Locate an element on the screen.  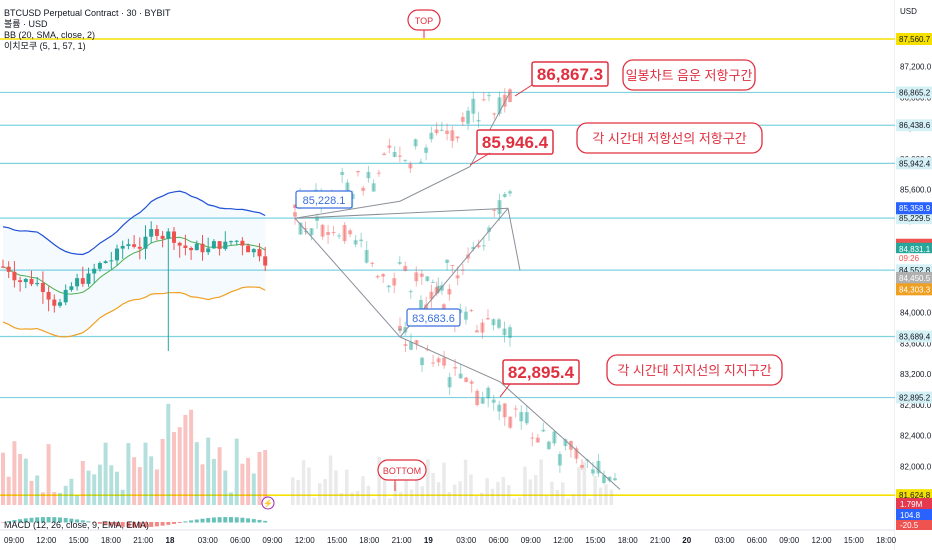
bottom-marker-box is located at coordinates (402, 470).